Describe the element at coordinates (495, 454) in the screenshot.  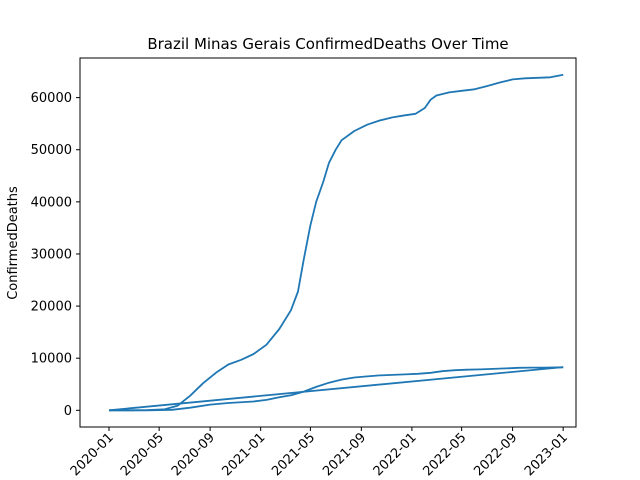
I see `x-tick-label: 2022-09` at that location.